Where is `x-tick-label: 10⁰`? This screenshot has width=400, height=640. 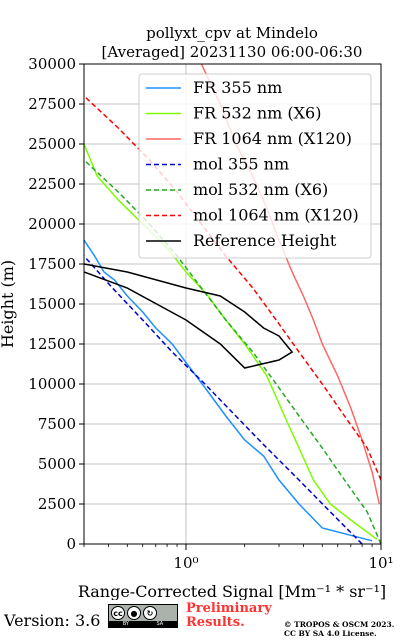
x-tick-label: 10⁰ is located at coordinates (185, 563).